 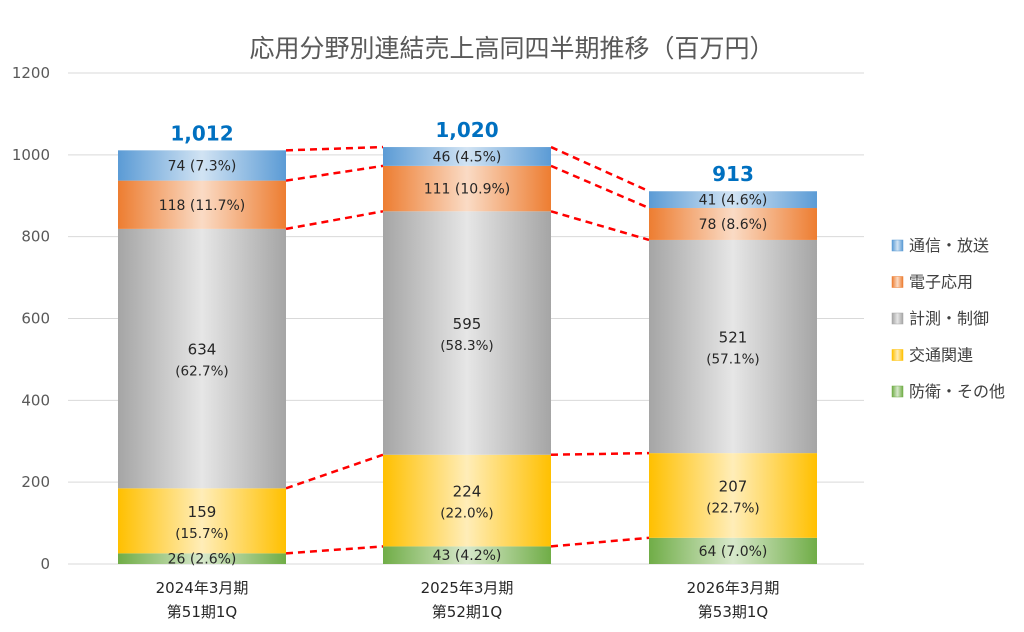 I want to click on y-axis-ticks: 0 200 400 600 800 1000 1200, so click(x=31, y=318).